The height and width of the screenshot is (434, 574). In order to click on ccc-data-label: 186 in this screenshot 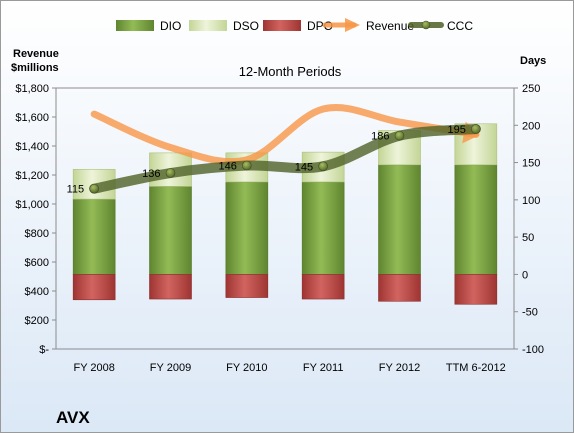, I will do `click(380, 137)`.